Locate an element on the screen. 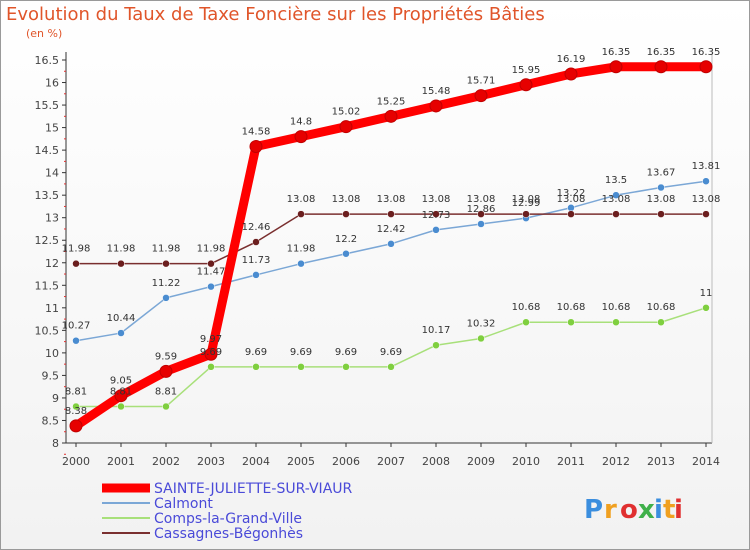  y-tick-label: 9.5 is located at coordinates (51, 375).